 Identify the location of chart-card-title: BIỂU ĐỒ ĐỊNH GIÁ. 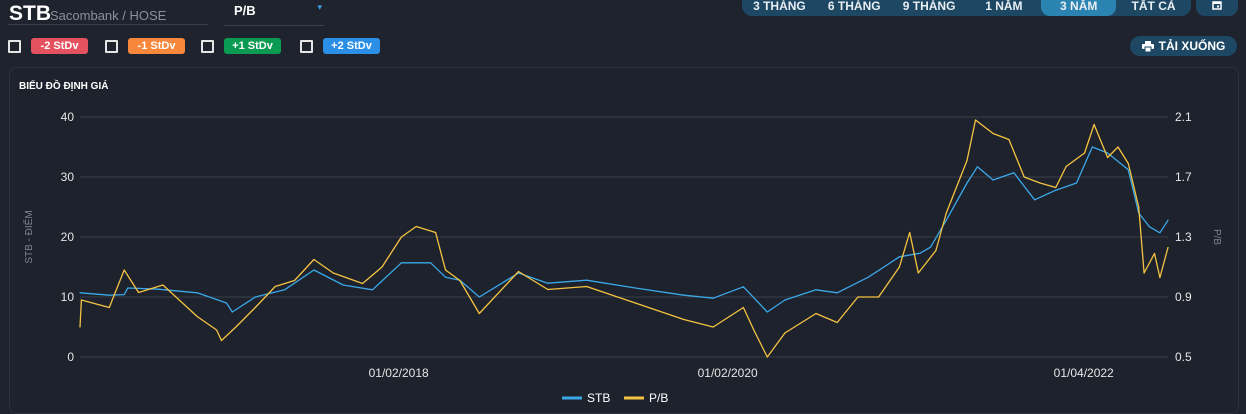
(64, 86).